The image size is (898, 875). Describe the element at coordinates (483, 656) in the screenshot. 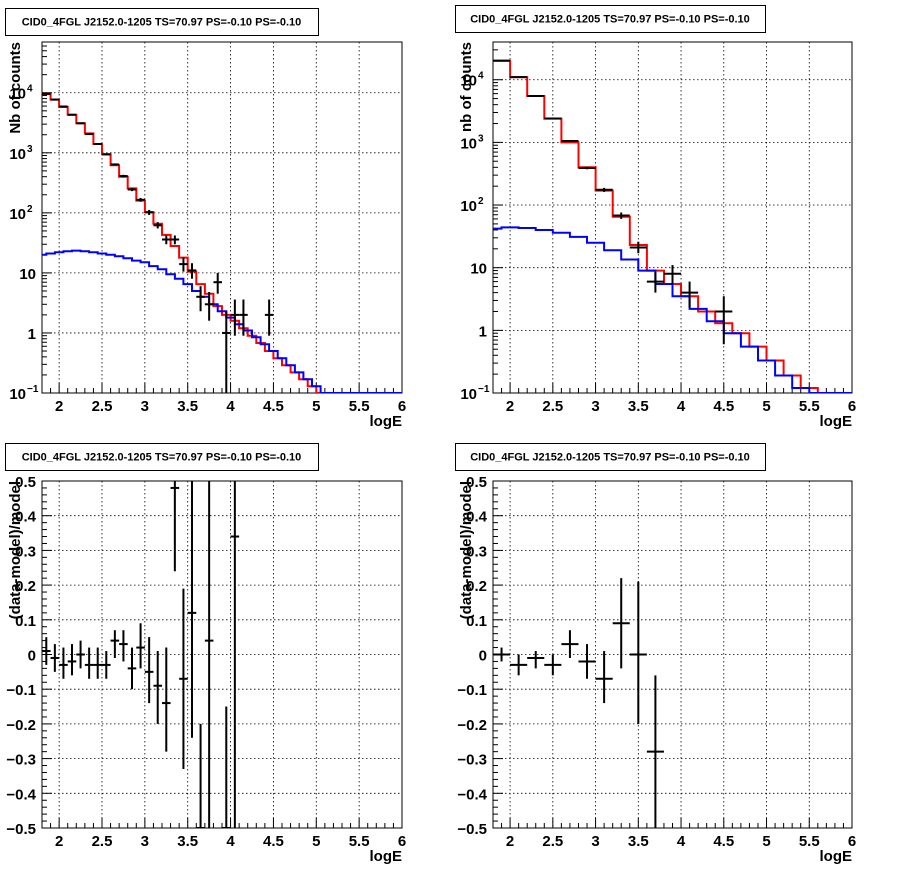

I see `y-tick-label: 0` at that location.